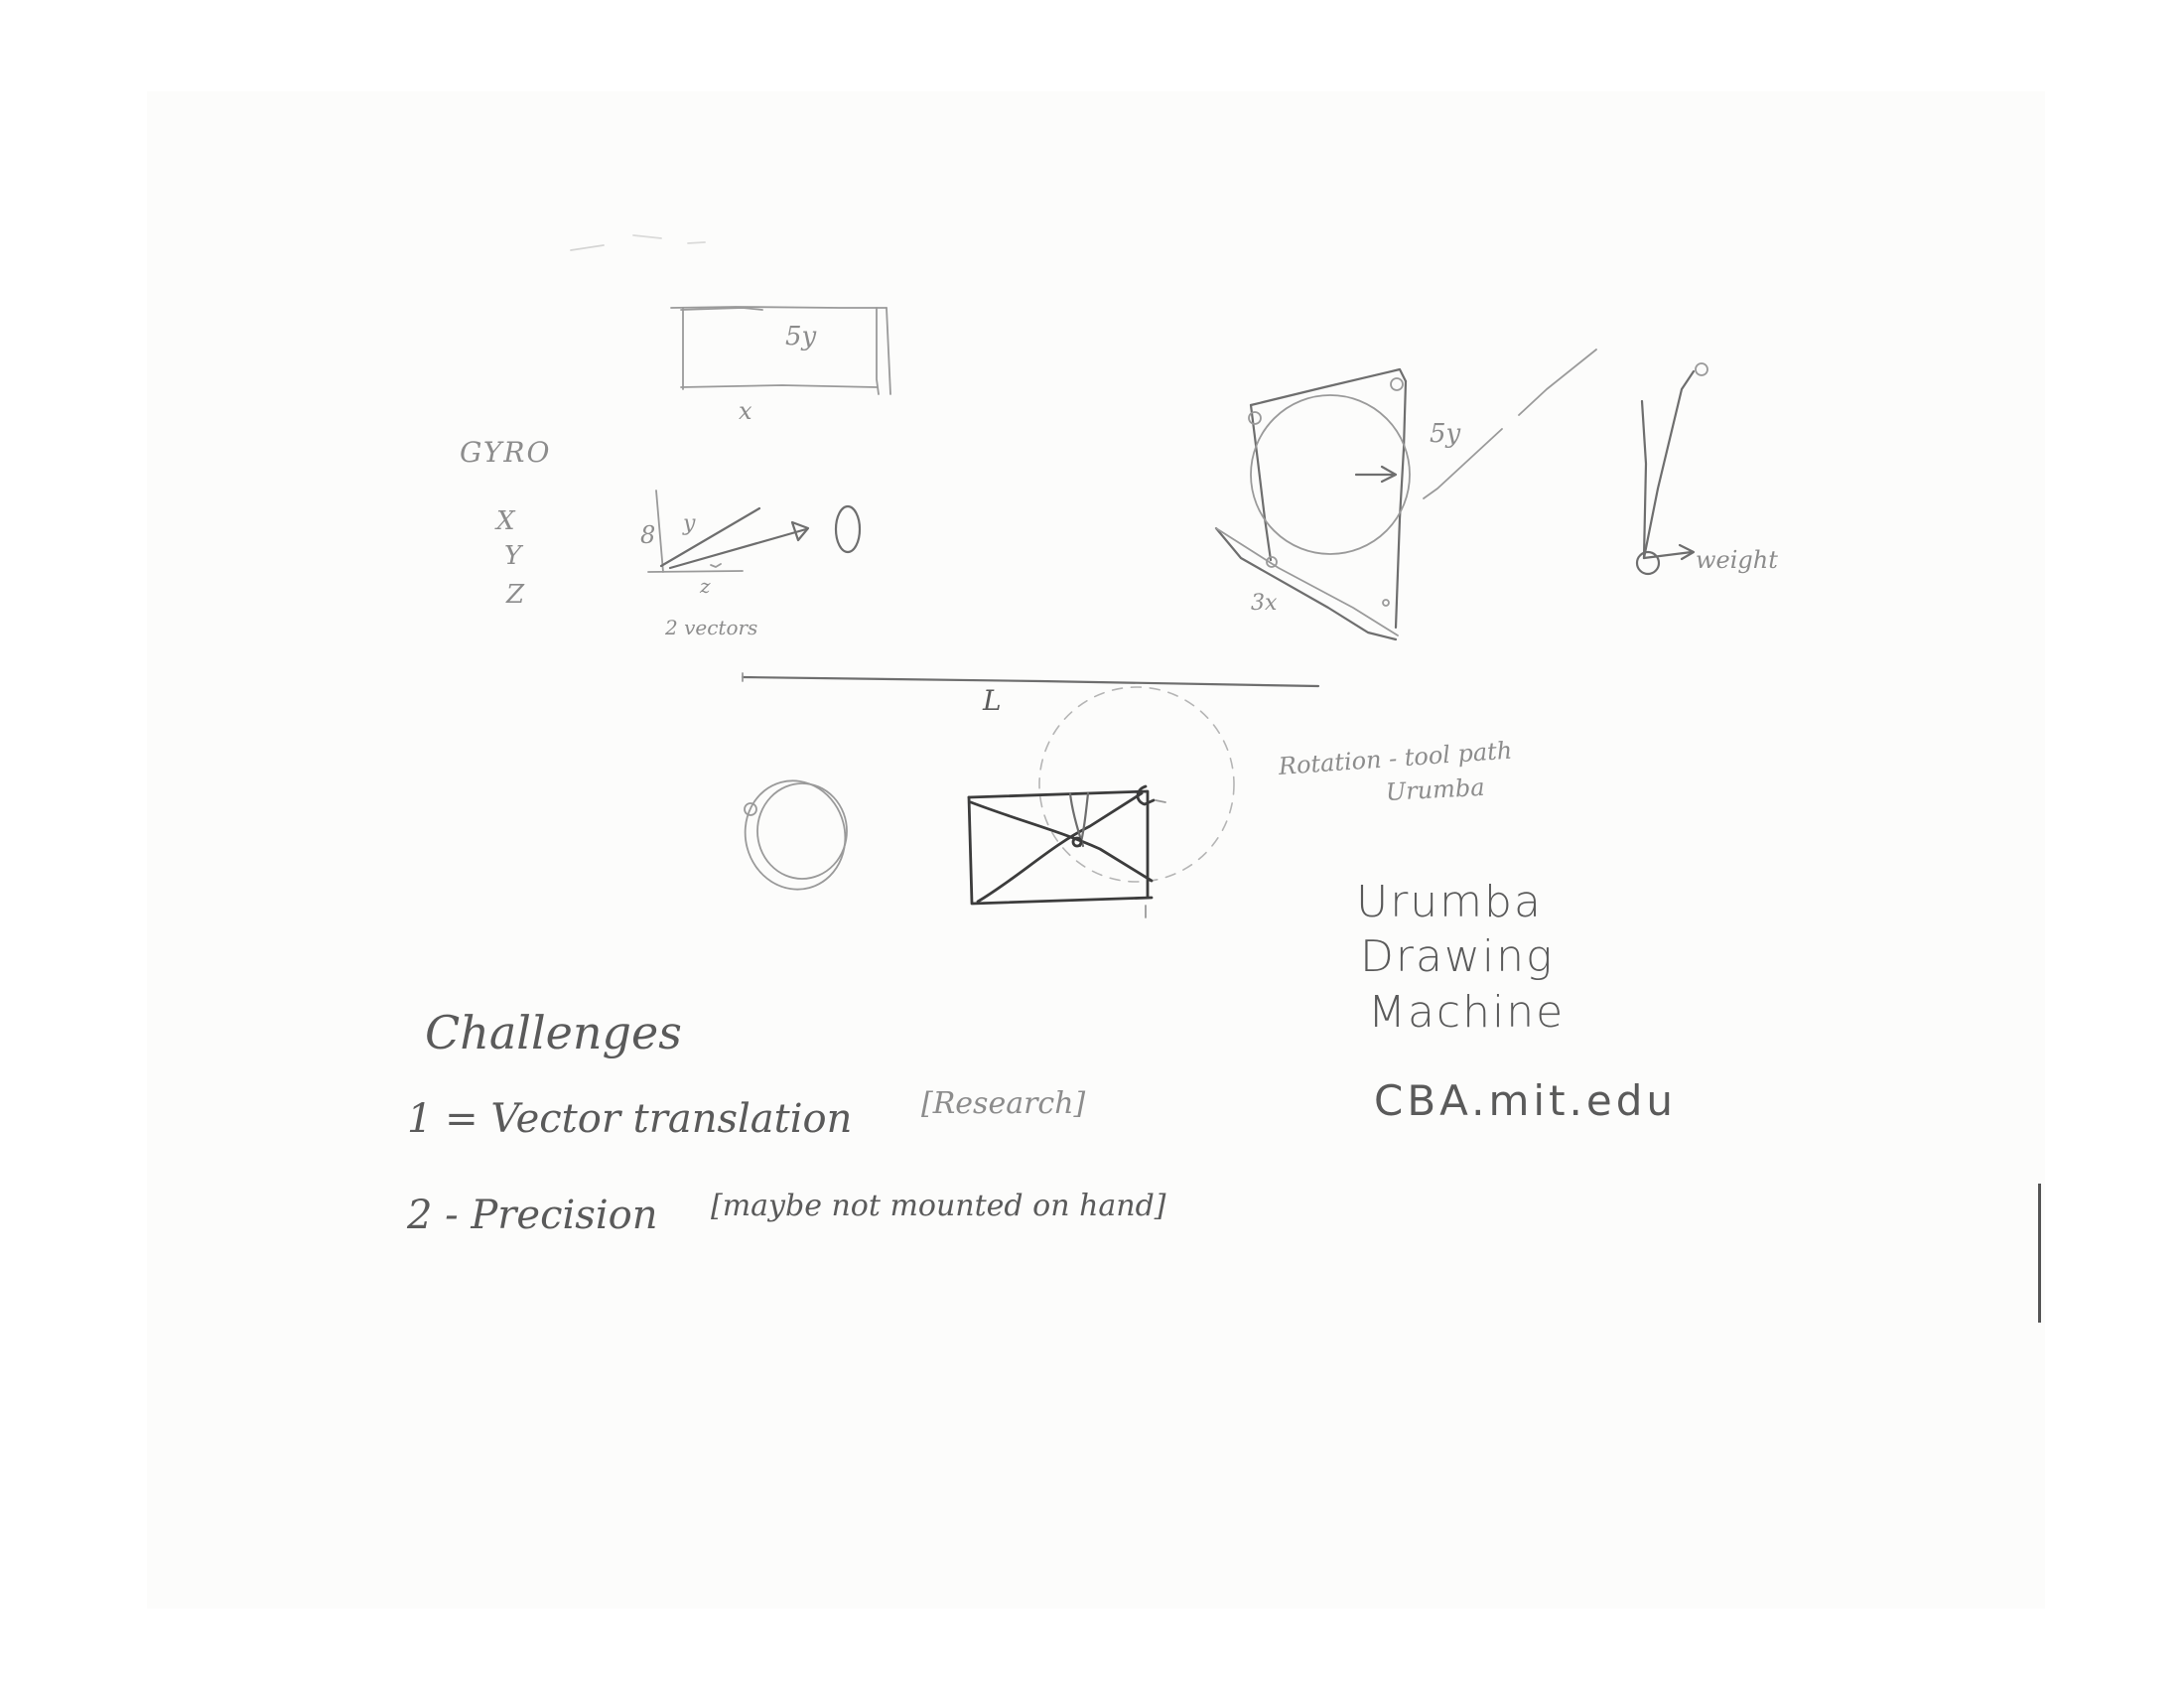  What do you see at coordinates (638, 242) in the screenshot?
I see `scratch-marks` at bounding box center [638, 242].